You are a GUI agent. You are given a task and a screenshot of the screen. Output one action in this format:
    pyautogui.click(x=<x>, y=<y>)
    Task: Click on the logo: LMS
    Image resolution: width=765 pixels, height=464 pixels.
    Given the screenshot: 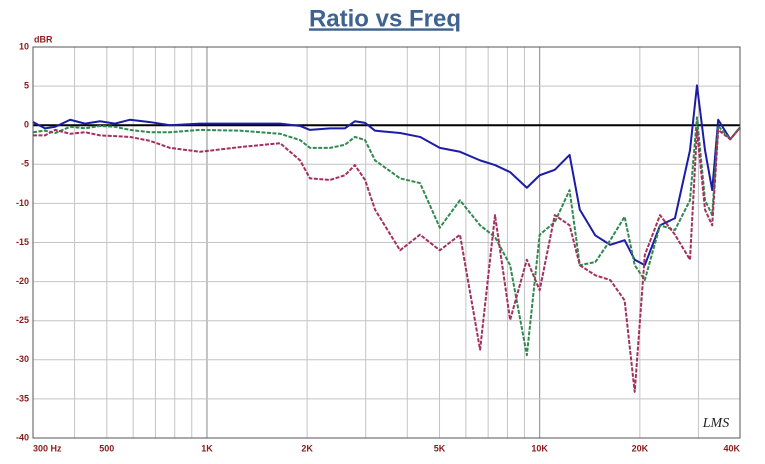 What is the action you would take?
    pyautogui.click(x=715, y=423)
    